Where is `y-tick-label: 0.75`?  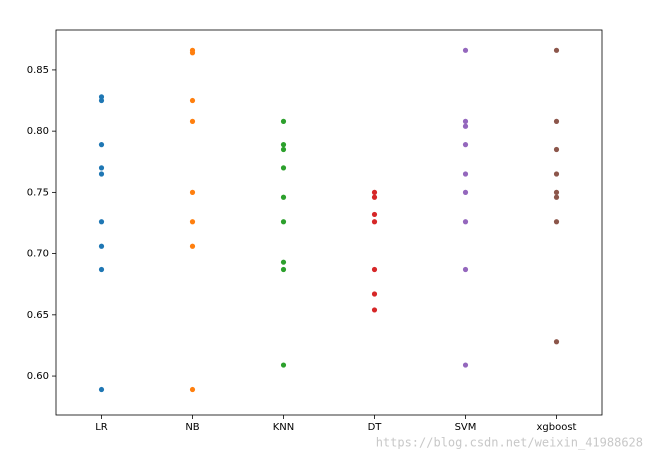
y-tick-label: 0.75 is located at coordinates (38, 192).